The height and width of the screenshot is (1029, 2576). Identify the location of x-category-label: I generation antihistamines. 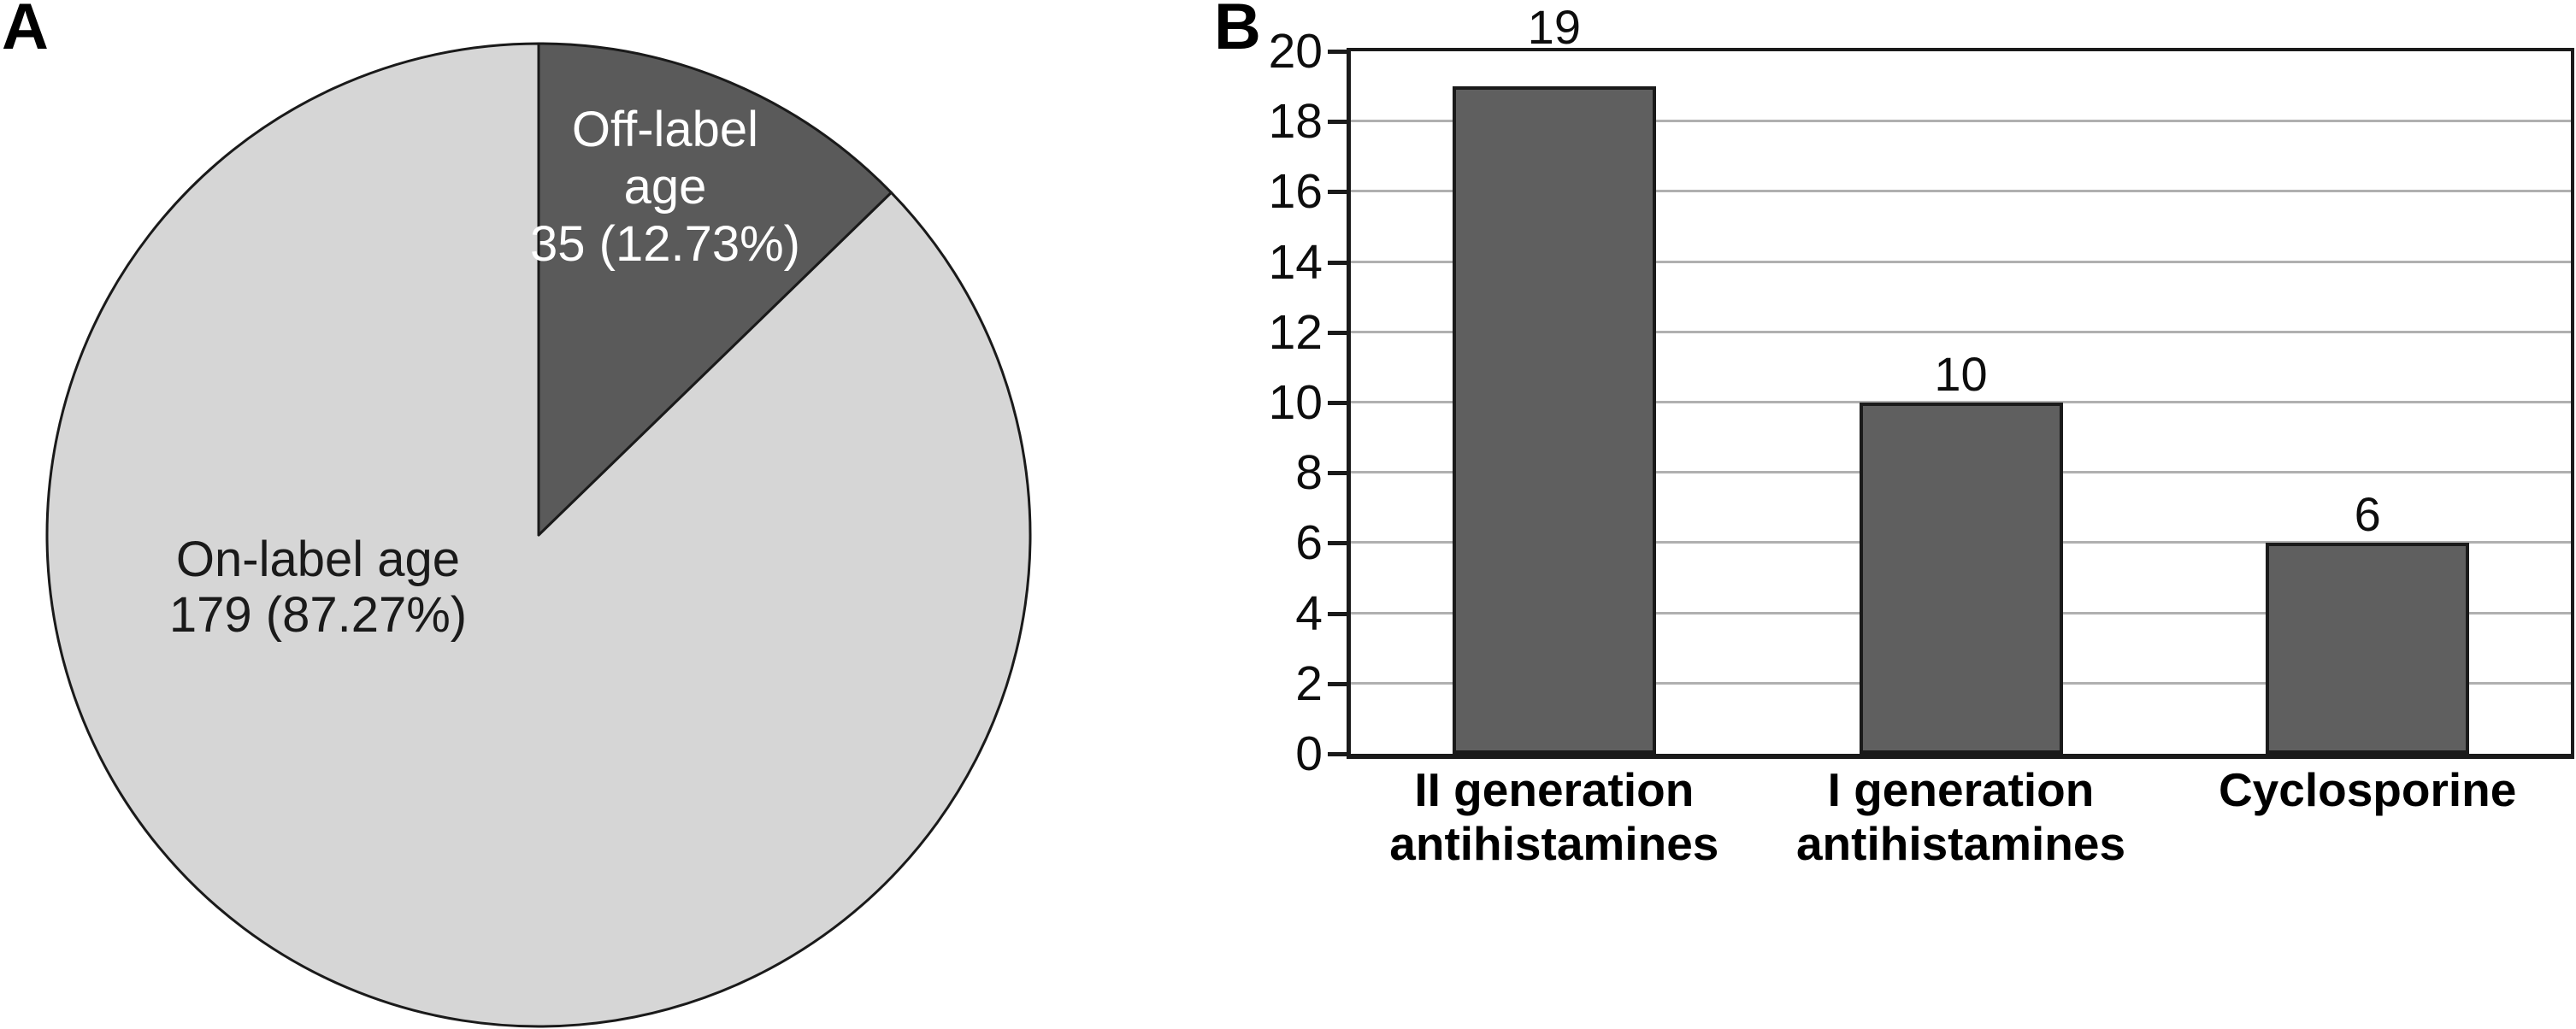
(1961, 817).